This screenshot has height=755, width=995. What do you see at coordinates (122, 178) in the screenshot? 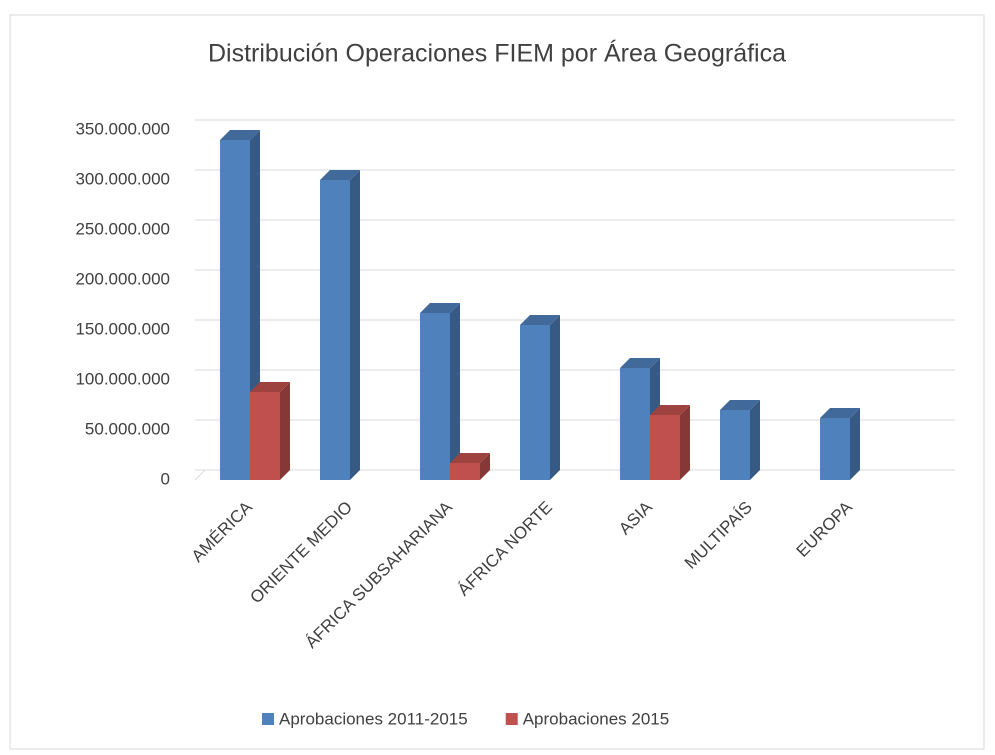
I see `y-tick-label: 300.000.000` at bounding box center [122, 178].